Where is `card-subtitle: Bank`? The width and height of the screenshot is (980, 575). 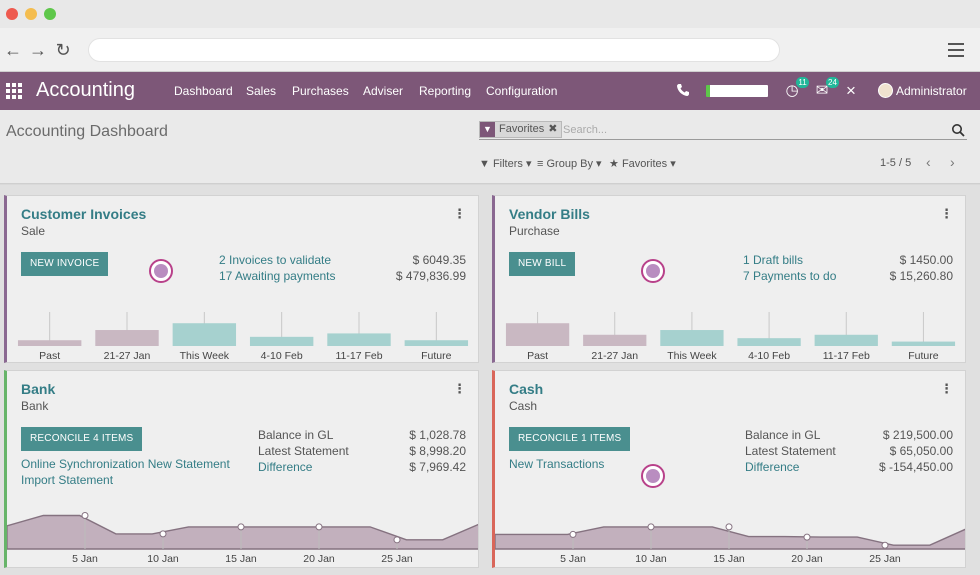 card-subtitle: Bank is located at coordinates (35, 406).